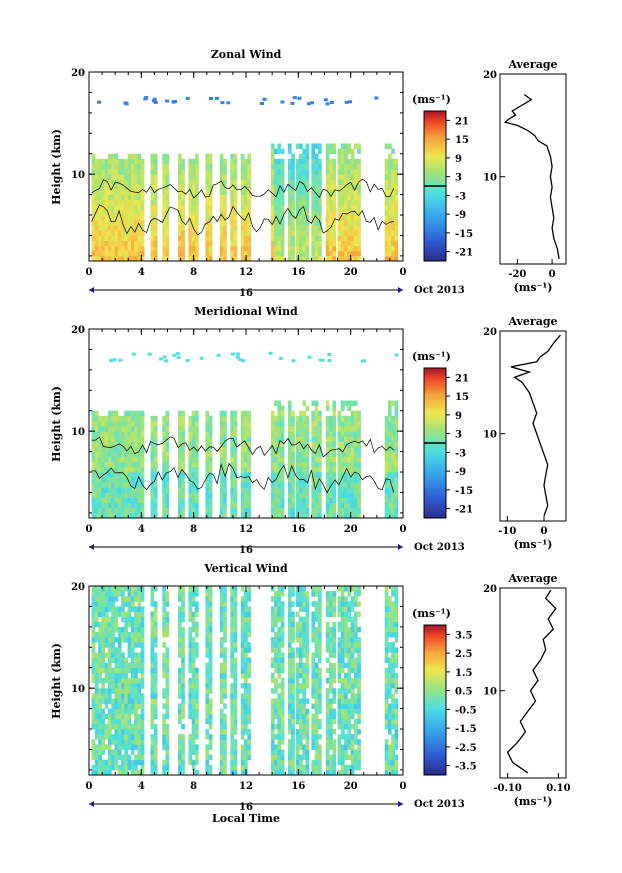  I want to click on colorbar-tick-label: -3, so click(460, 453).